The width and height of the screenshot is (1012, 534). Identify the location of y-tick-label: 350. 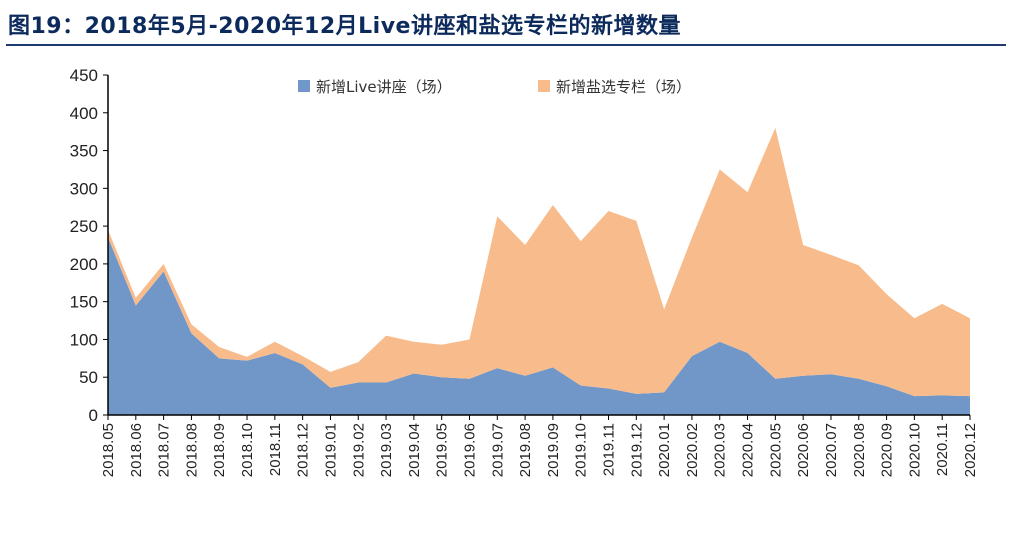
(84, 151).